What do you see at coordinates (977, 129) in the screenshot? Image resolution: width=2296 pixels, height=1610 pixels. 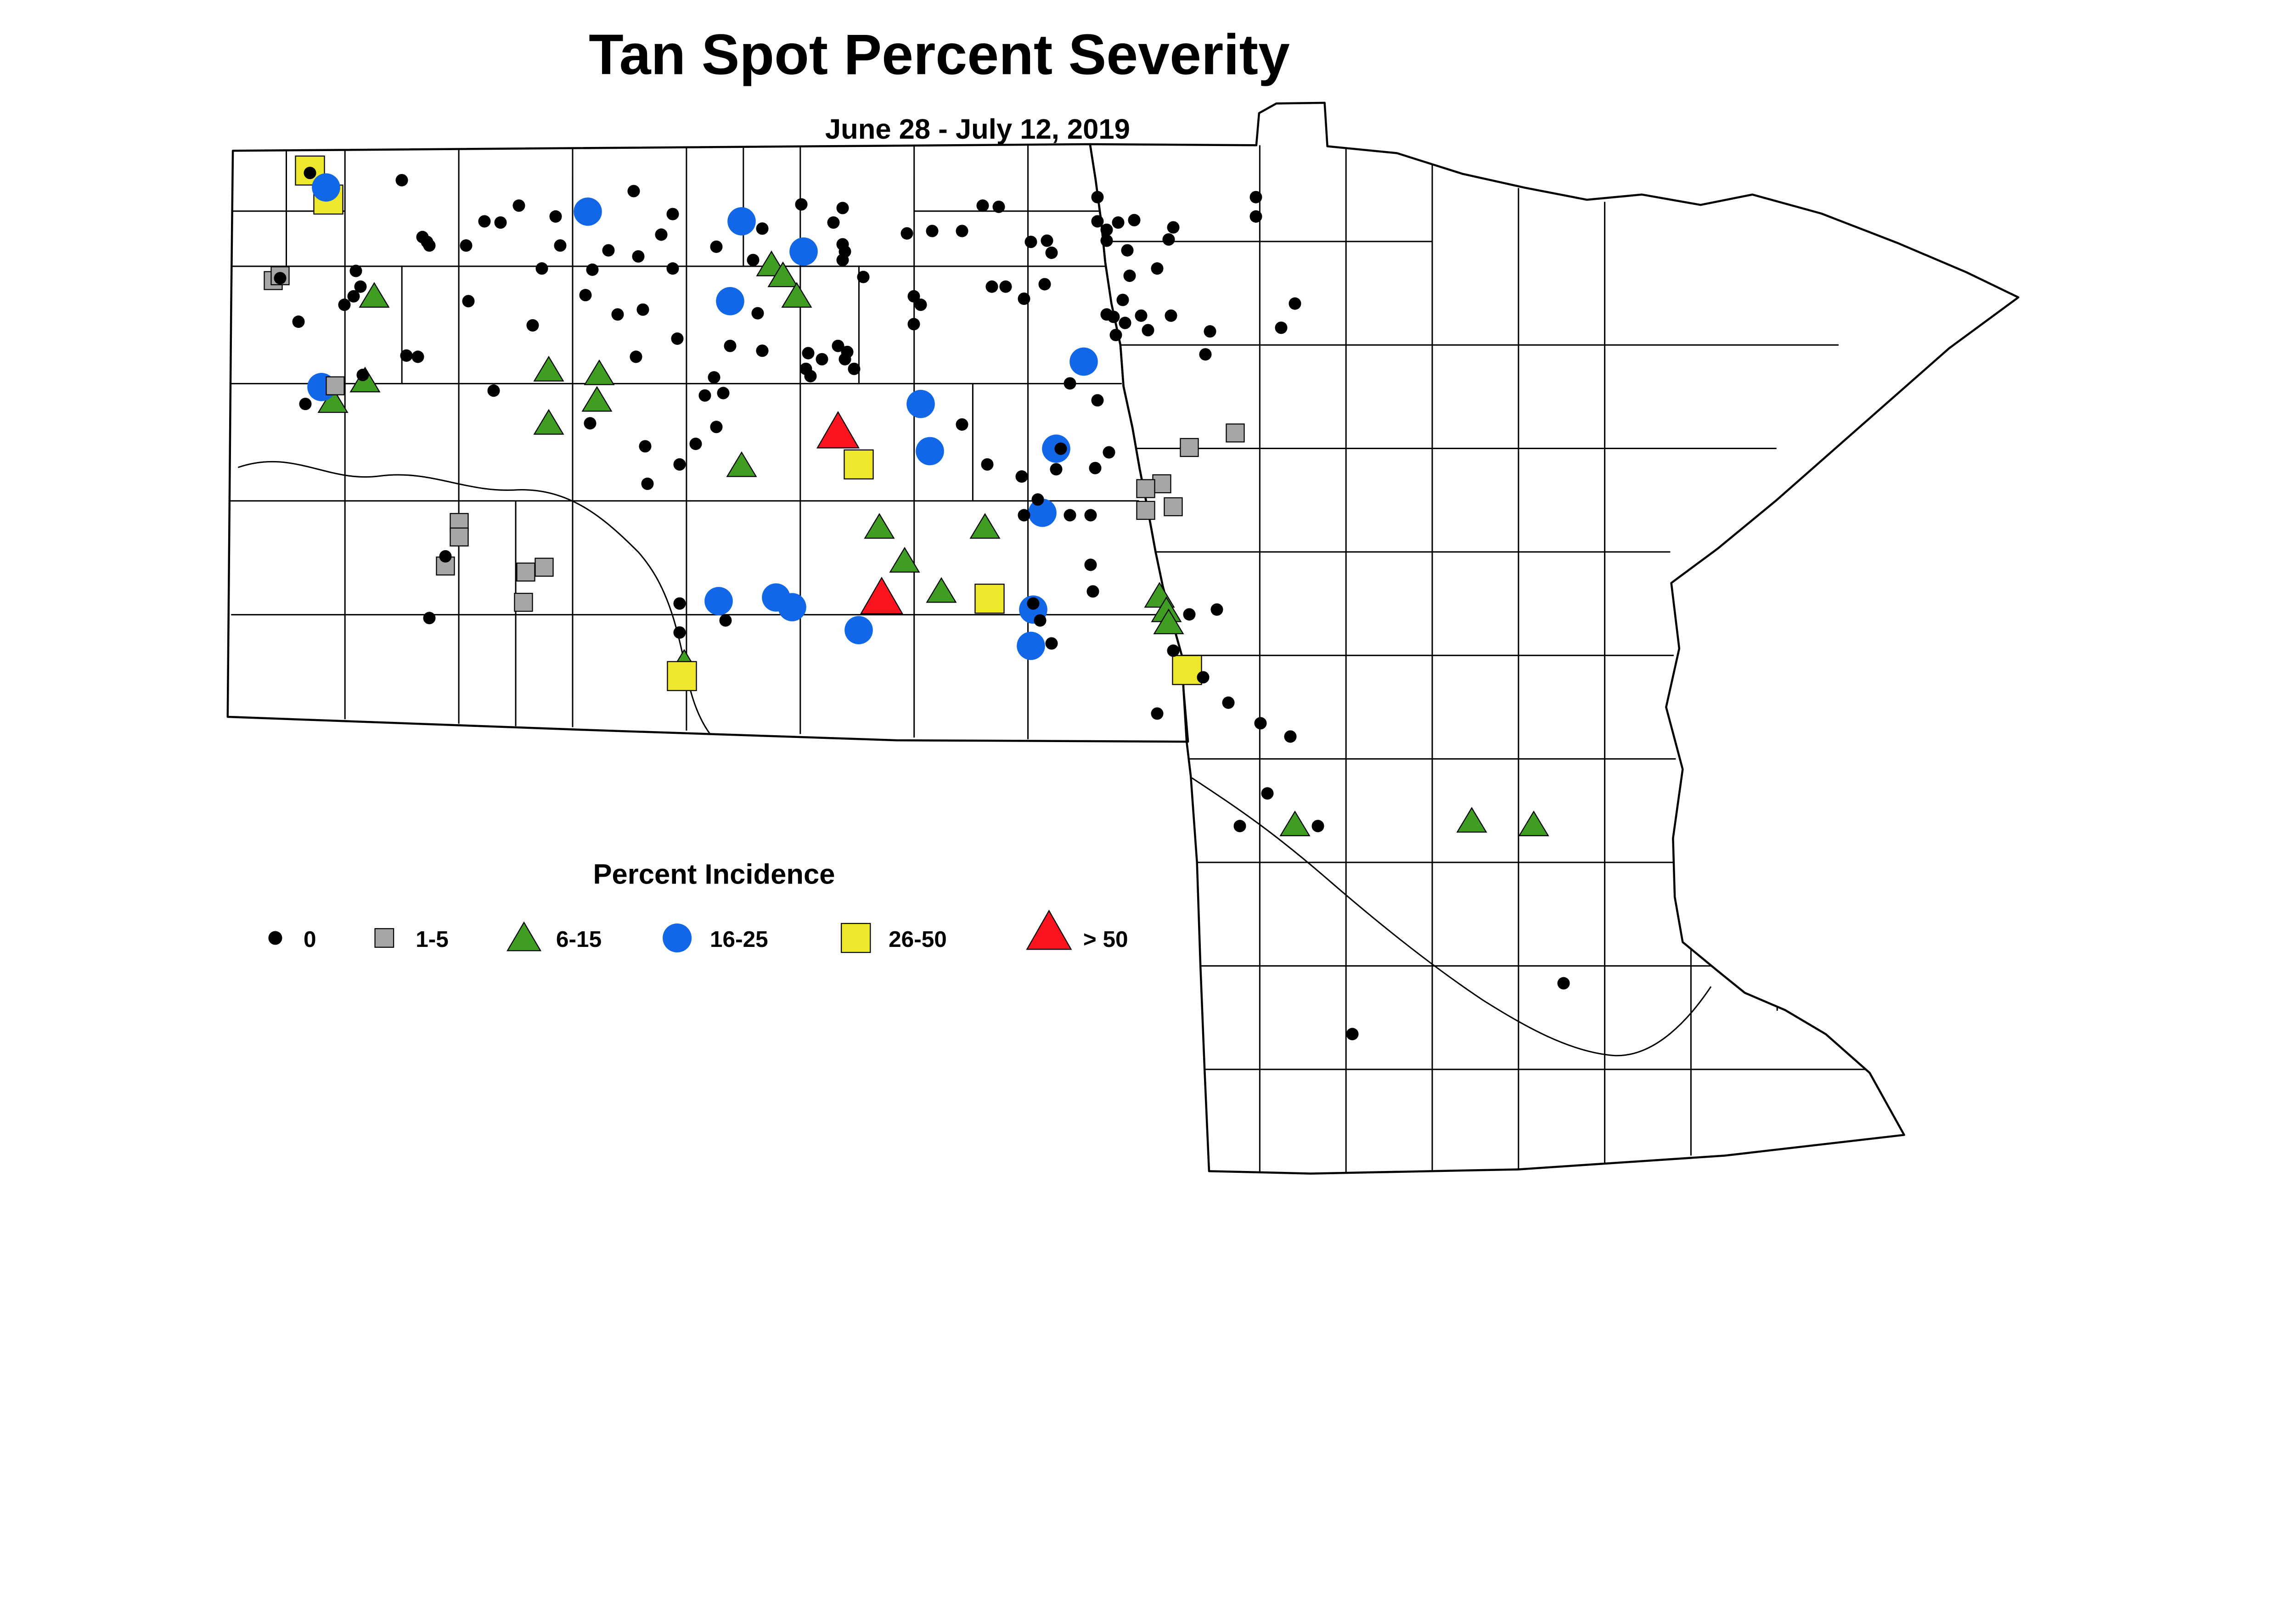 I see `page-subtitle: June 28 - July 12, 2019` at bounding box center [977, 129].